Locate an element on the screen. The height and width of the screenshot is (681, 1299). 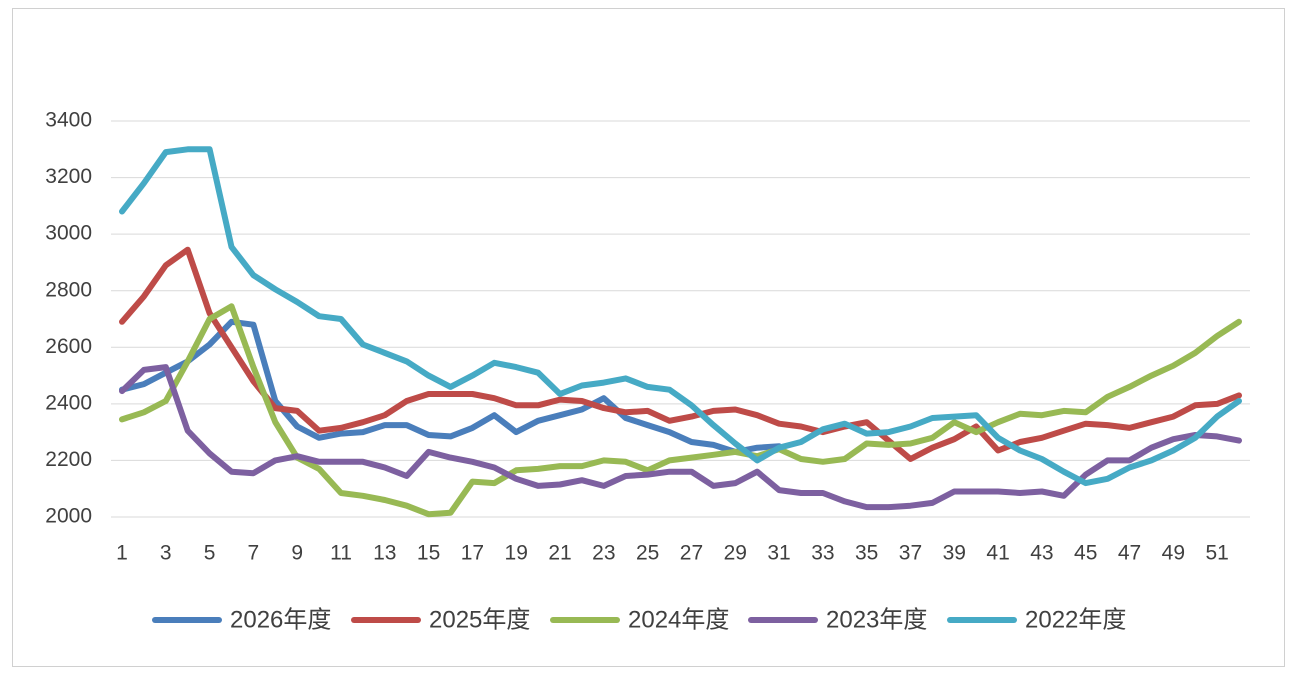
x-tick-label: 47 is located at coordinates (1129, 553).